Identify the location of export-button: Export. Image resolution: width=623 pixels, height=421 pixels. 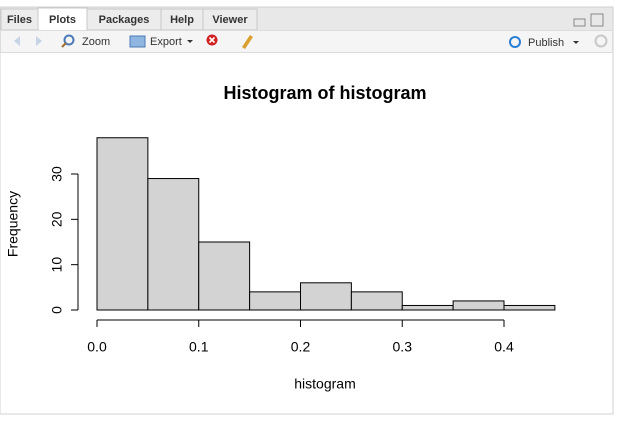
(166, 42).